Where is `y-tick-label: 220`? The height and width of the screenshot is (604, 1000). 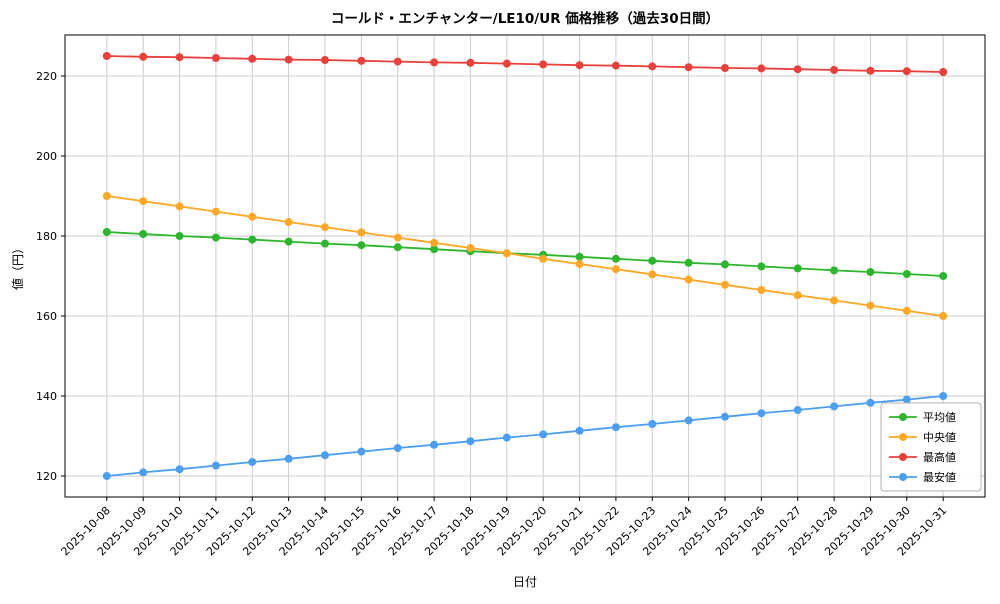
y-tick-label: 220 is located at coordinates (46, 76).